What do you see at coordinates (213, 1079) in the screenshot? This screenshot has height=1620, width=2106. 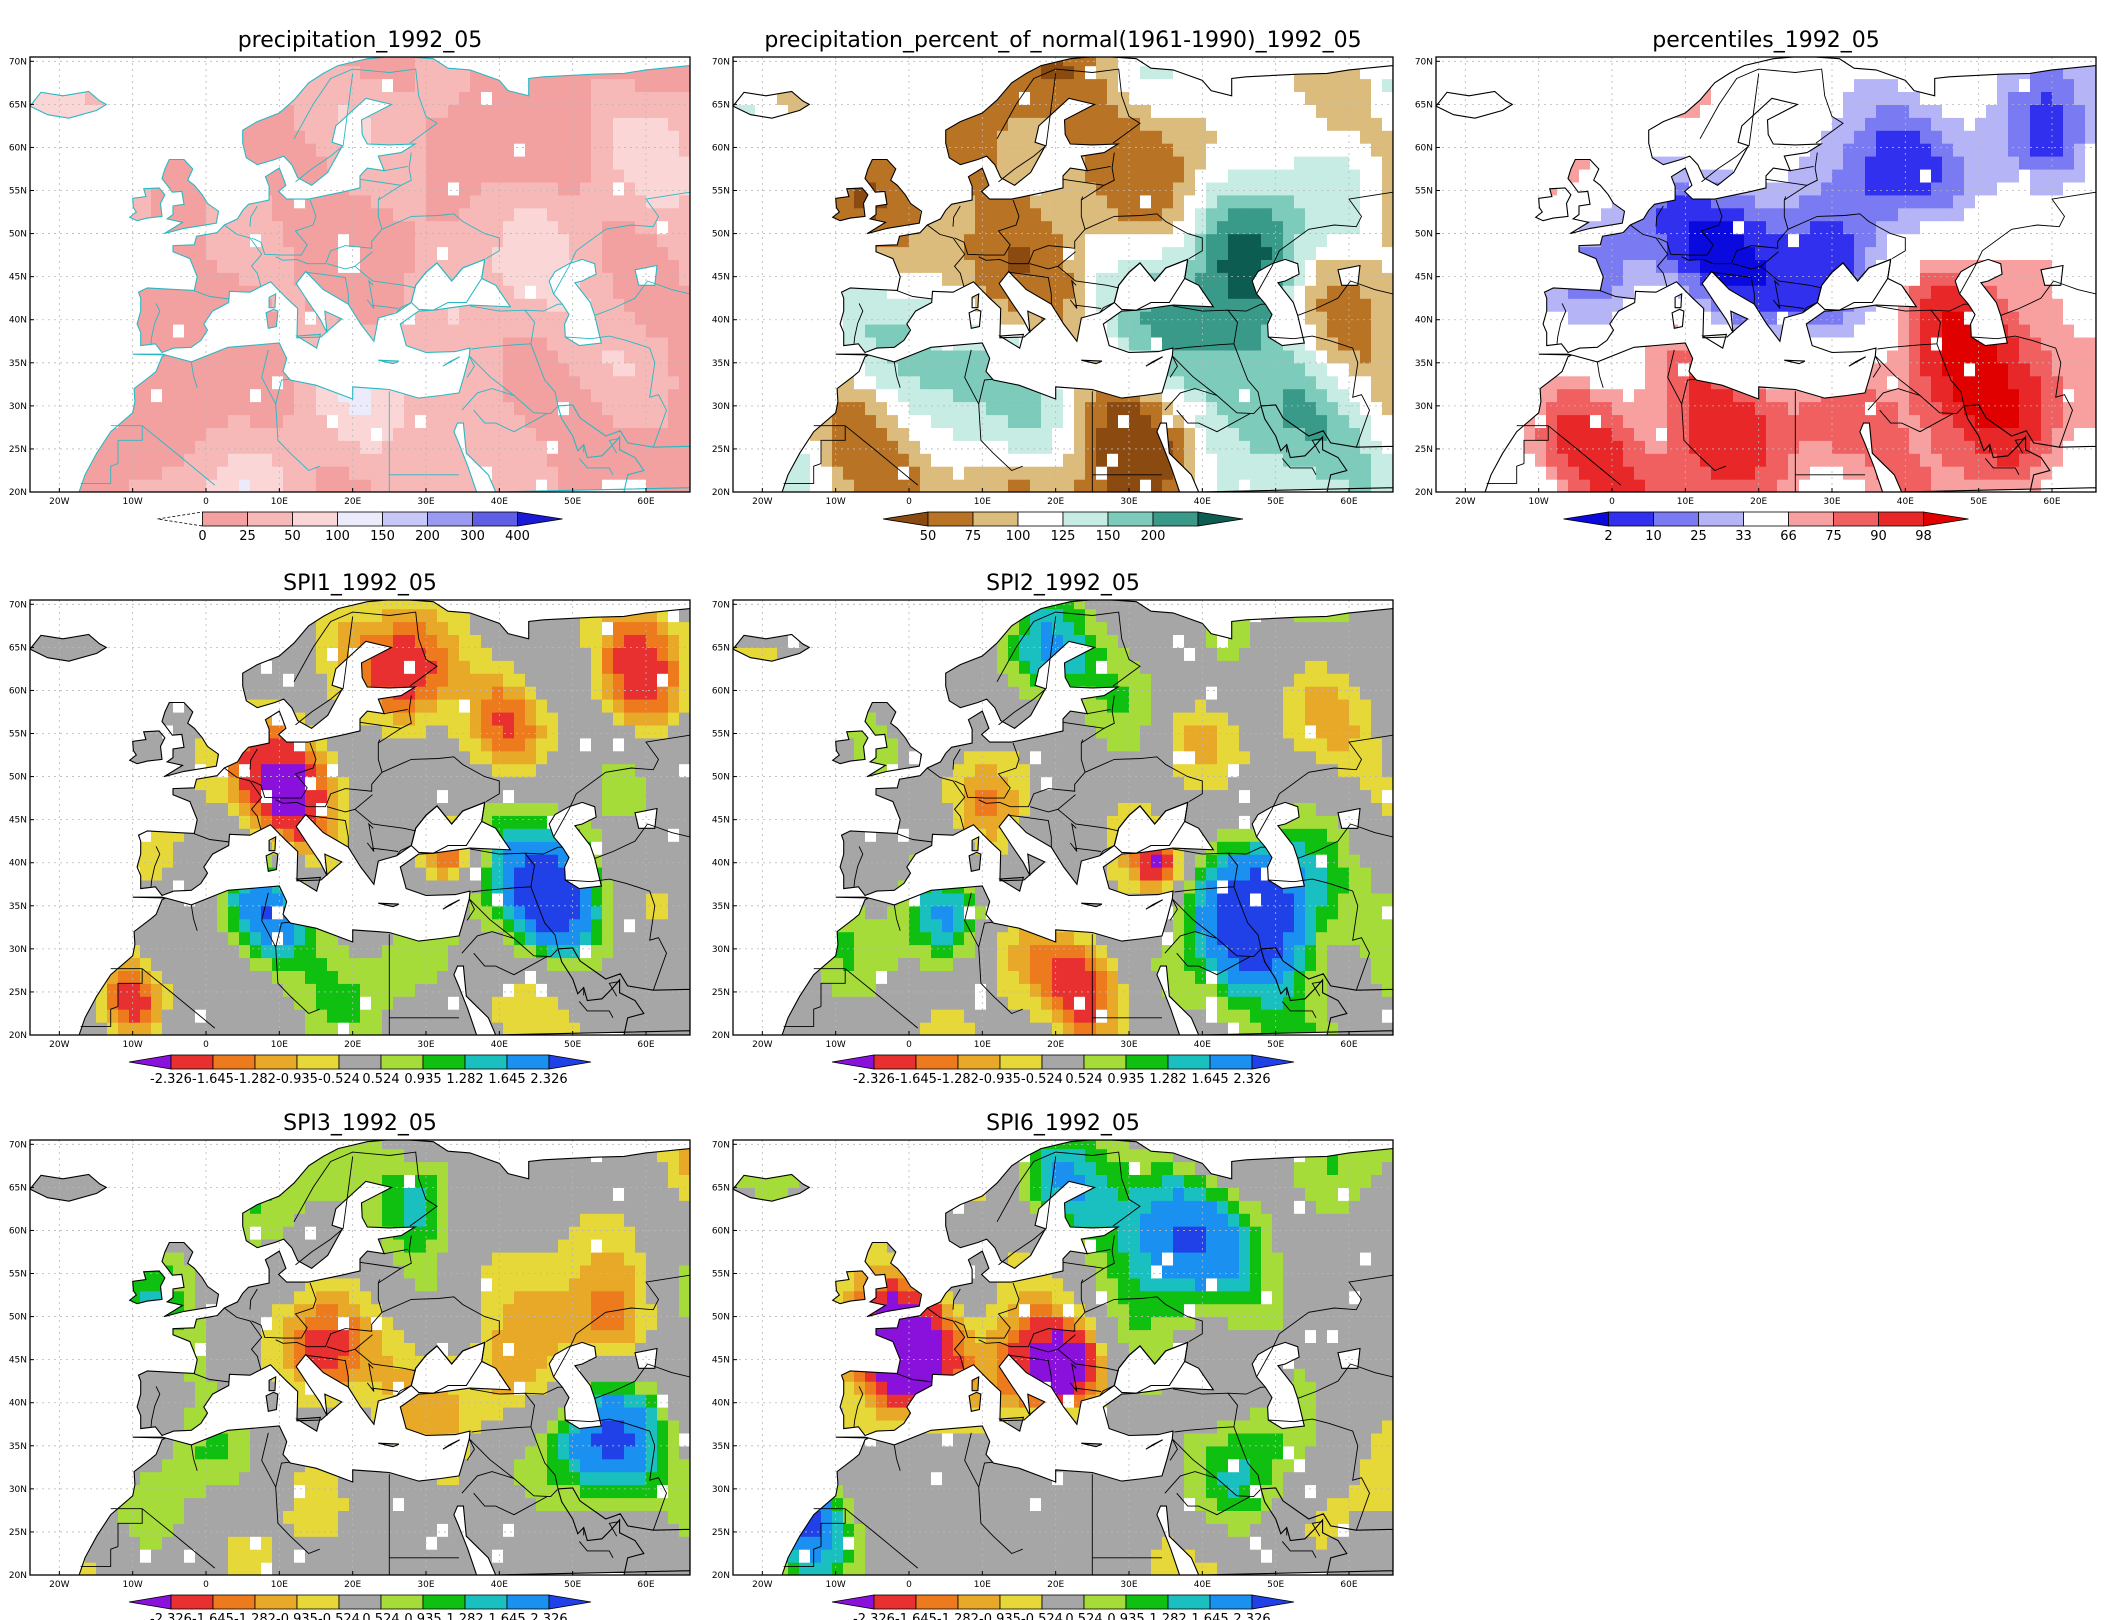 I see `colorbar-label: -1.645` at bounding box center [213, 1079].